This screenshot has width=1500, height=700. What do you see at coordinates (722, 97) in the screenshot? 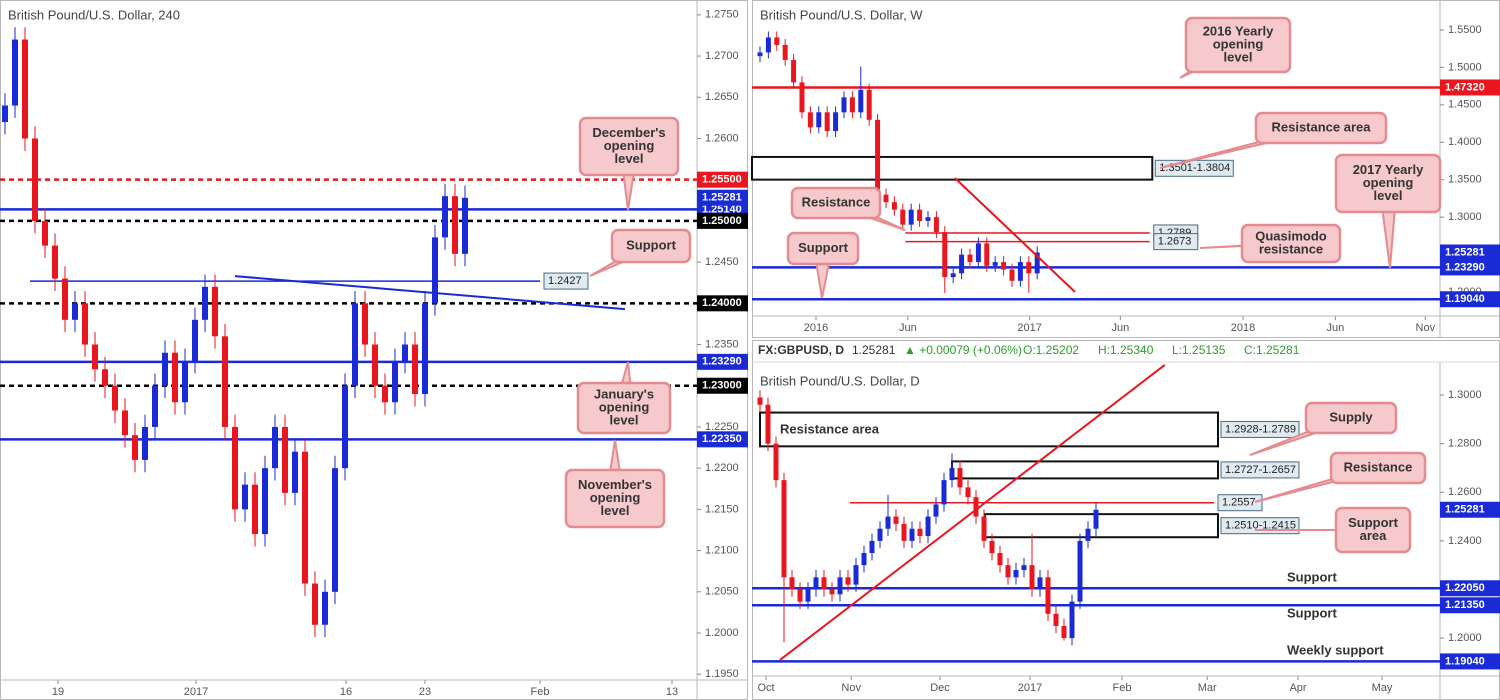
I see `y-tick-label: 1.2650` at bounding box center [722, 97].